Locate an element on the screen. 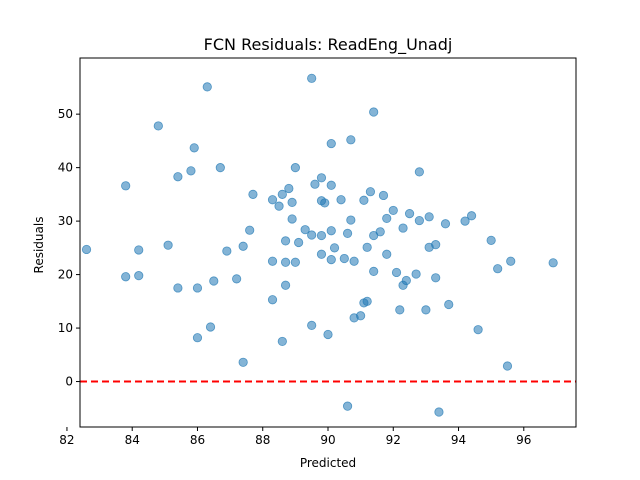 Image resolution: width=640 pixels, height=480 pixels. x-tick-label: 82 is located at coordinates (66, 440).